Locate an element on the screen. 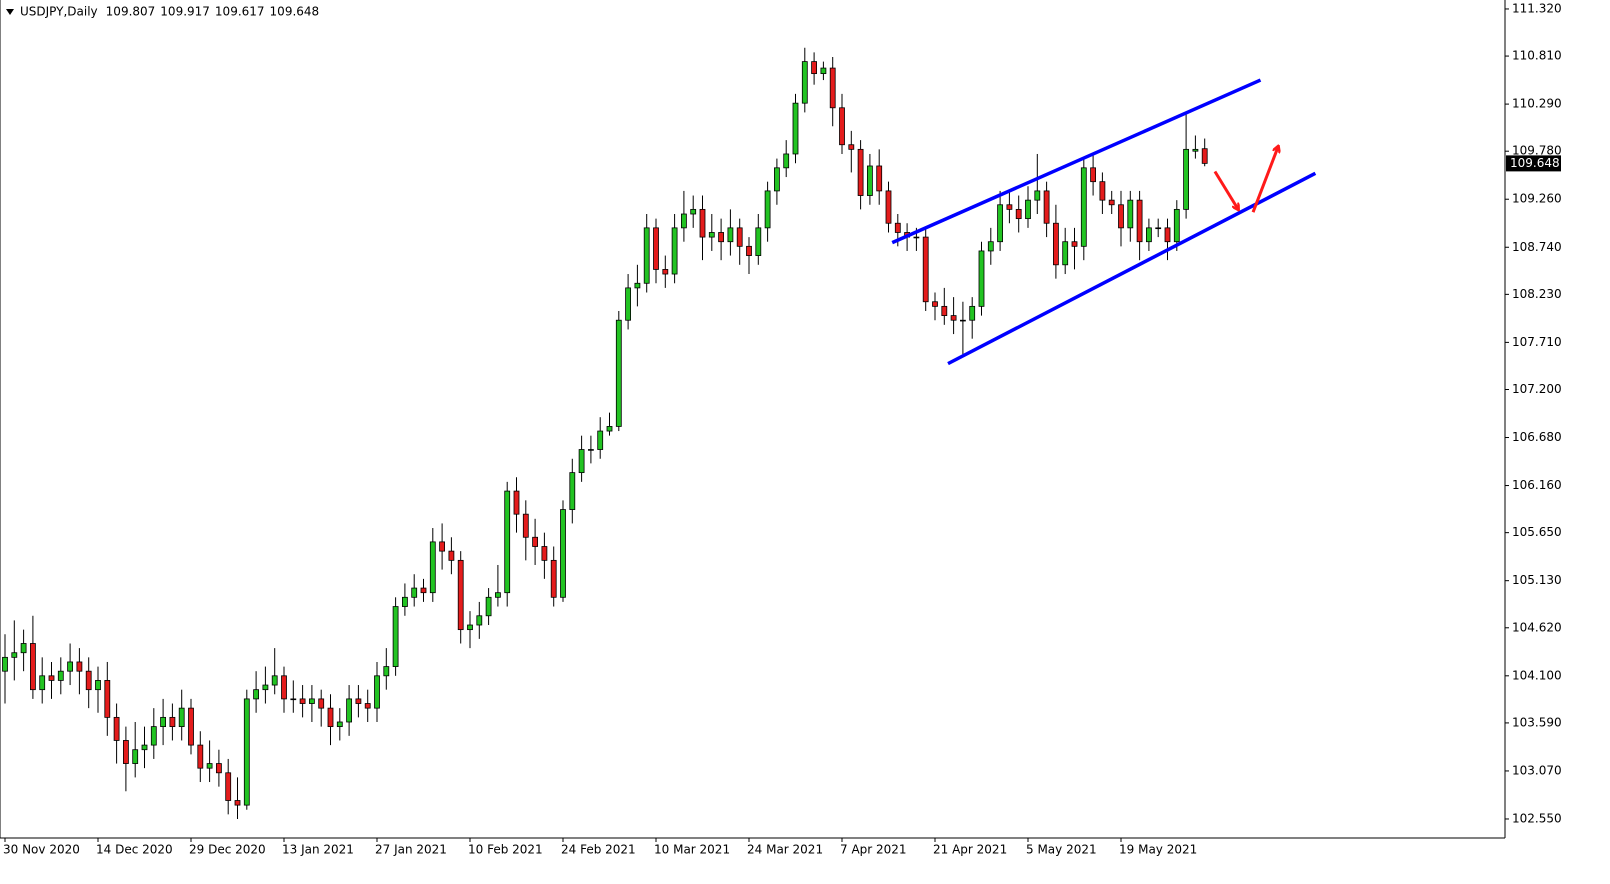 This screenshot has height=884, width=1610. x-tick-label: 14 Dec 2020 is located at coordinates (134, 850).